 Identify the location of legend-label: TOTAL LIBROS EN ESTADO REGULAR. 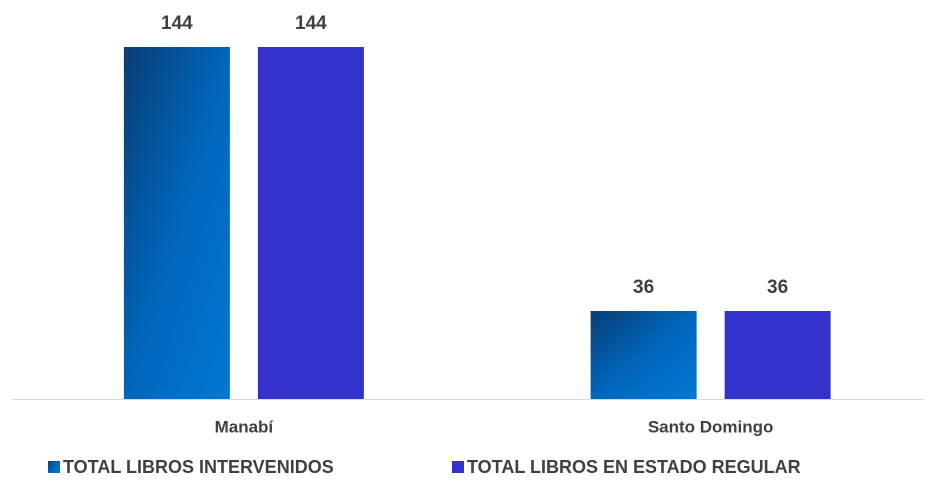
(634, 467).